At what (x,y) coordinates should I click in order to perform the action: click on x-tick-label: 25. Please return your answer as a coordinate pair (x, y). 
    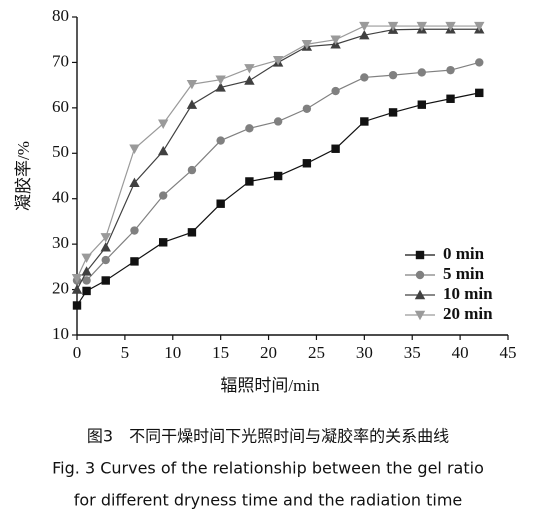
    Looking at the image, I should click on (316, 352).